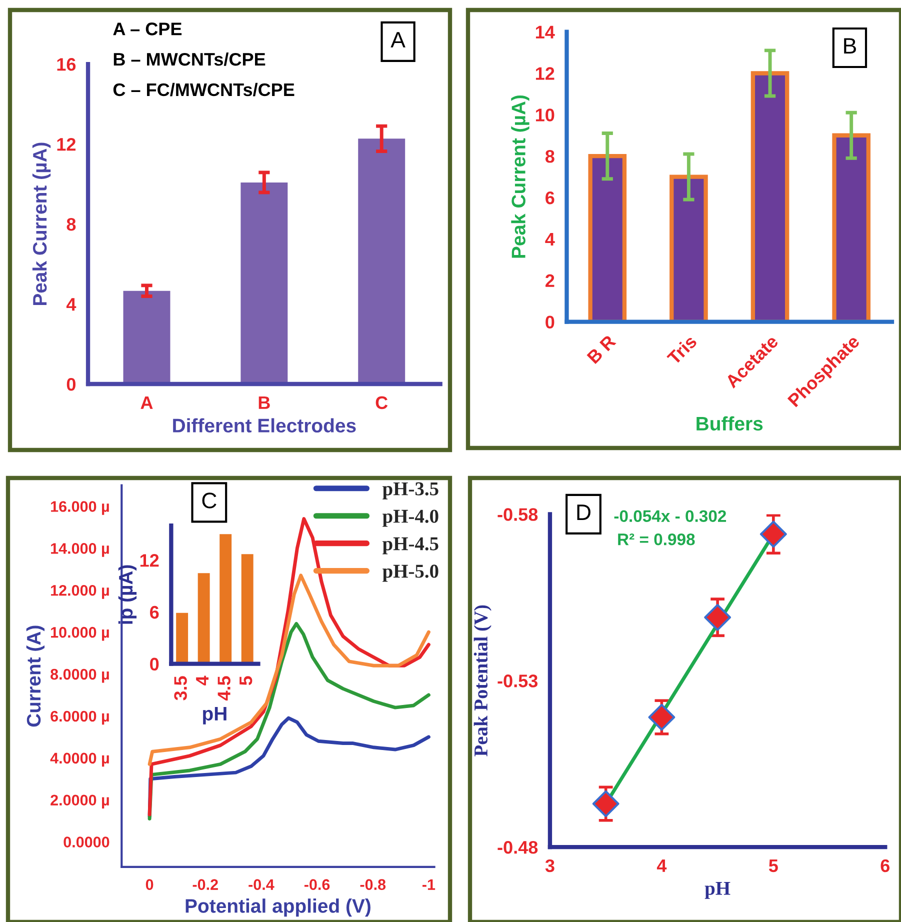 The width and height of the screenshot is (901, 922). What do you see at coordinates (670, 516) in the screenshot?
I see `annotation: -0.054x - 0.302` at bounding box center [670, 516].